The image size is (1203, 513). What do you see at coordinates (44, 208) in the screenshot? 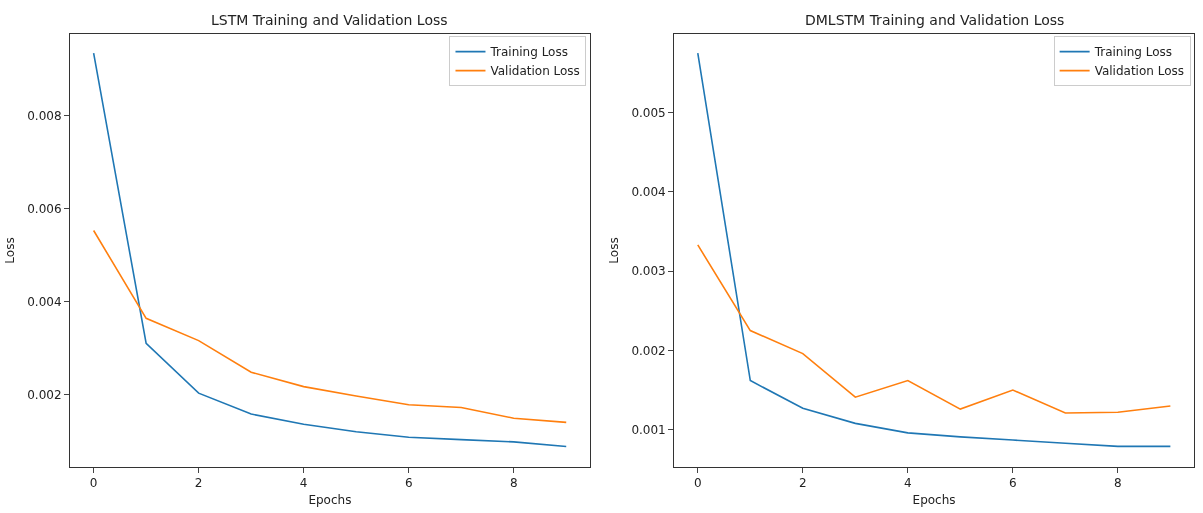
I see `y-tick-label: 0.006` at bounding box center [44, 208].